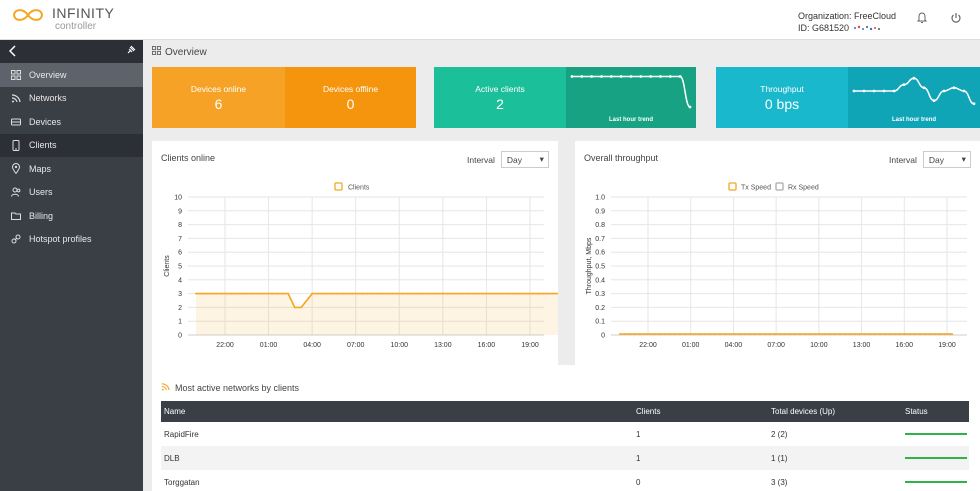 Image resolution: width=980 pixels, height=491 pixels. I want to click on logo: INFINITY controller, so click(62, 19).